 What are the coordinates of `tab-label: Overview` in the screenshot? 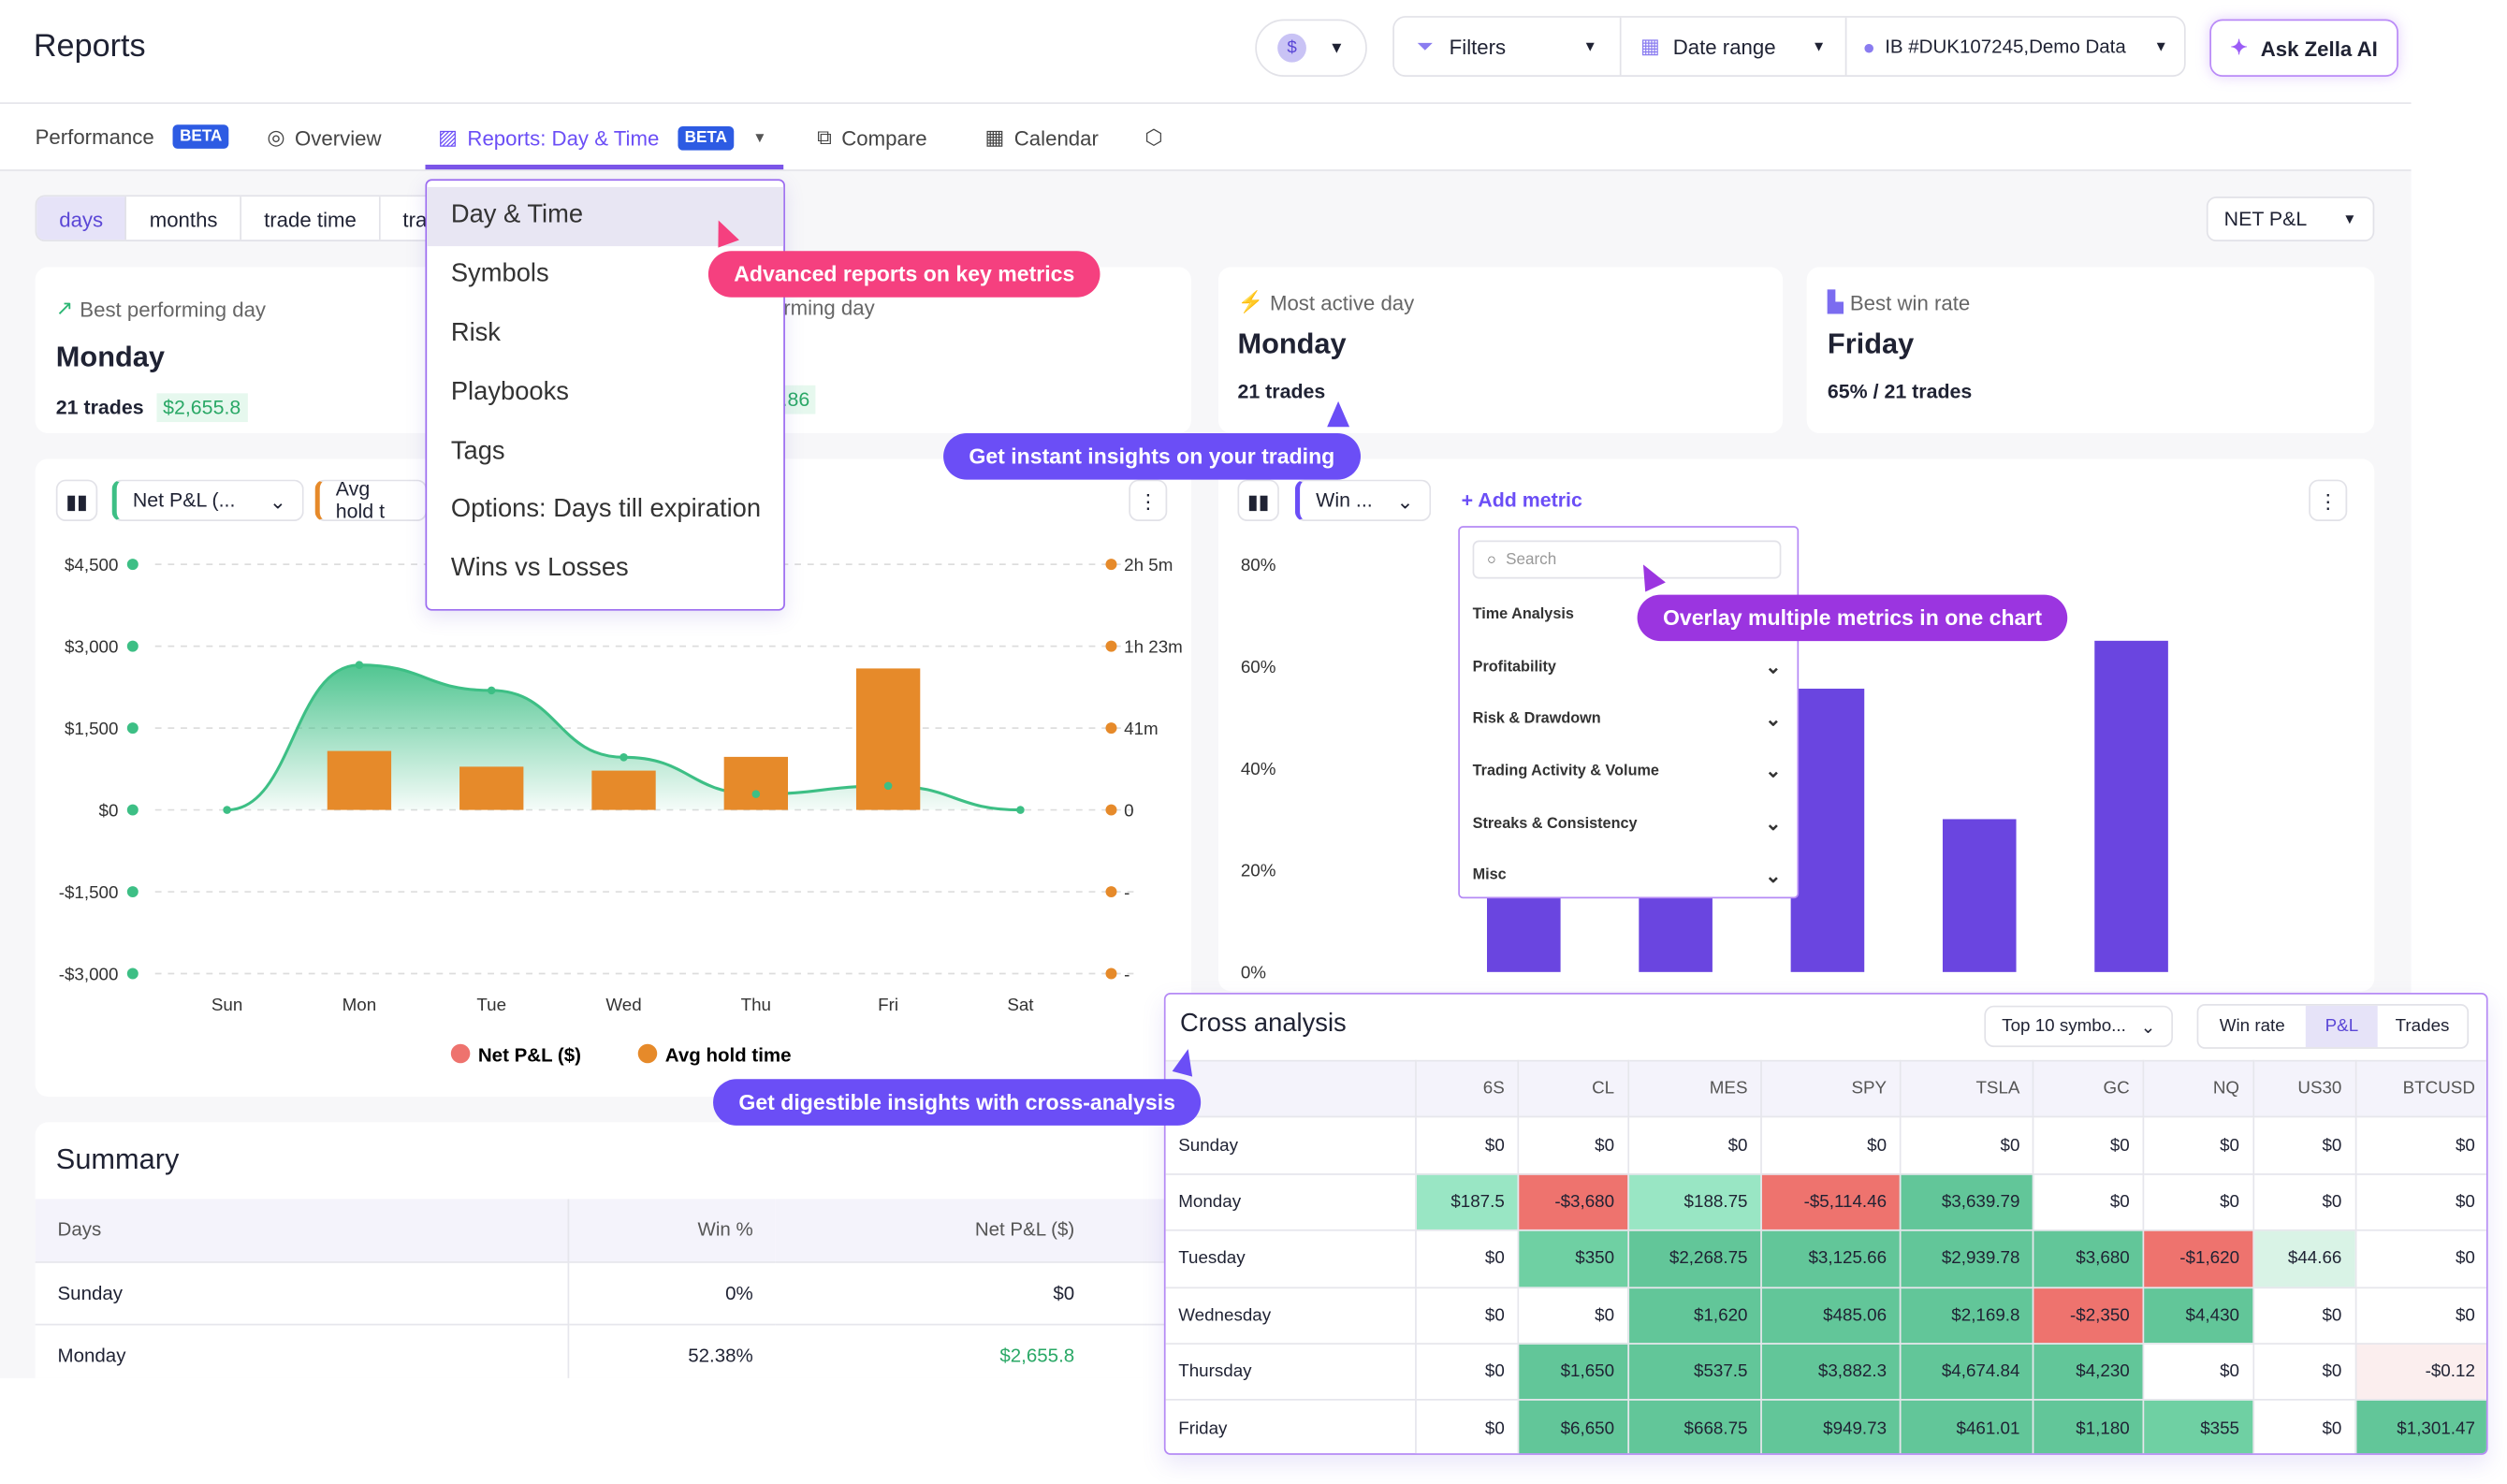 It's located at (338, 137).